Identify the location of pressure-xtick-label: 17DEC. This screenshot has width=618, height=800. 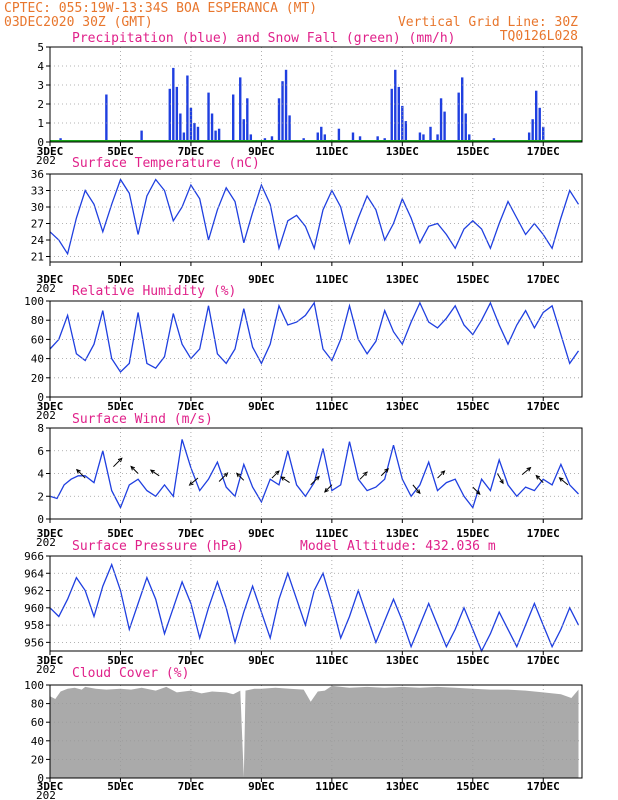
(543, 660).